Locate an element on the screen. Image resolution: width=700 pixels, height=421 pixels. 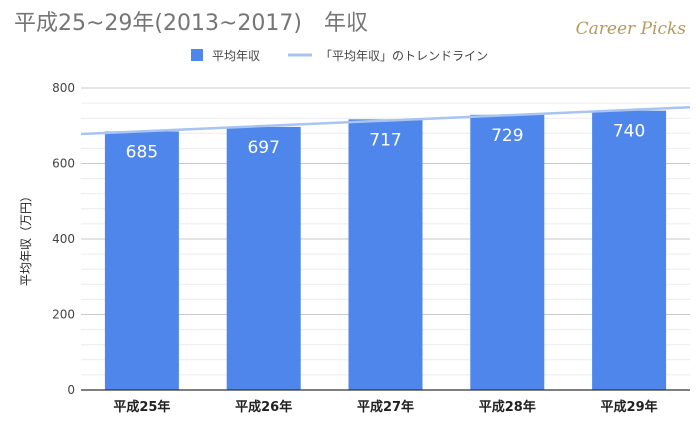
legend-label-bars: 平均年収 is located at coordinates (236, 56).